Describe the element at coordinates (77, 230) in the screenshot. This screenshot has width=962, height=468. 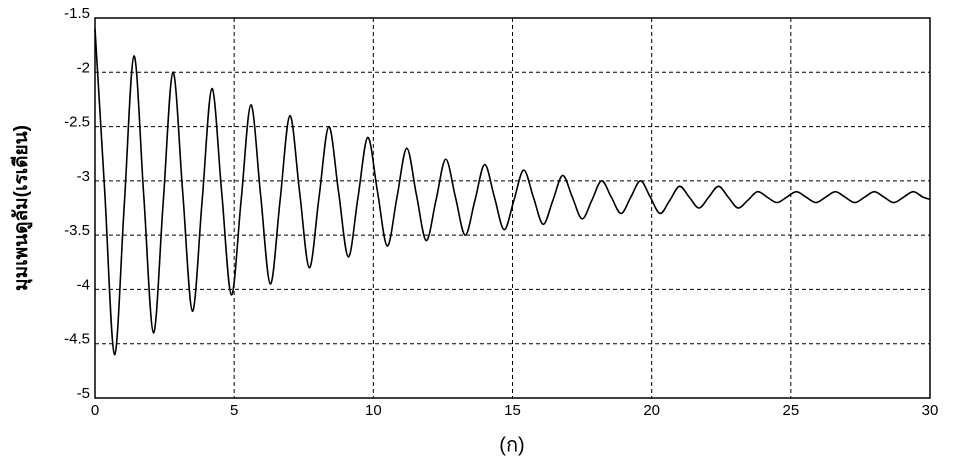
I see `y-tick-label: -3.5` at that location.